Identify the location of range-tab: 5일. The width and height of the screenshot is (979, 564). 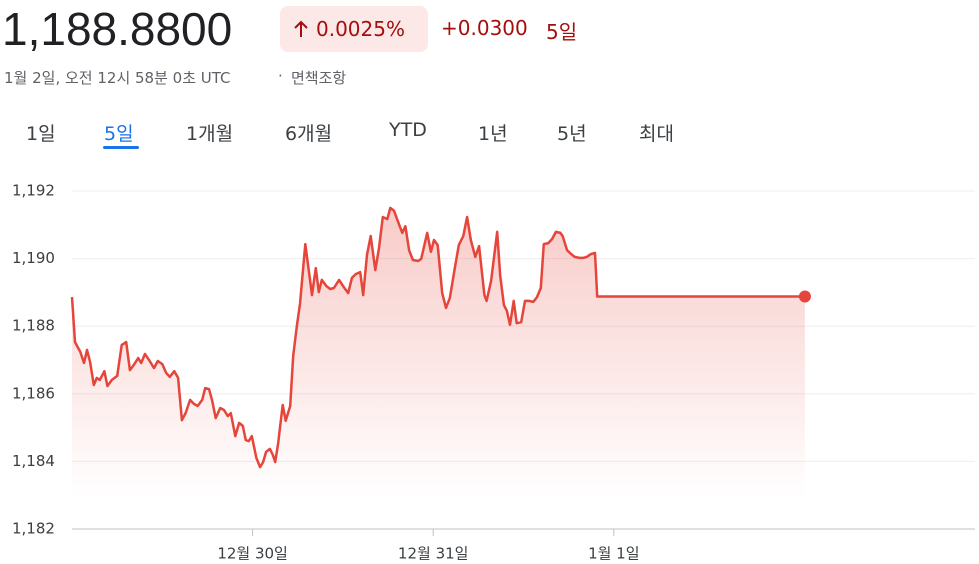
(119, 134).